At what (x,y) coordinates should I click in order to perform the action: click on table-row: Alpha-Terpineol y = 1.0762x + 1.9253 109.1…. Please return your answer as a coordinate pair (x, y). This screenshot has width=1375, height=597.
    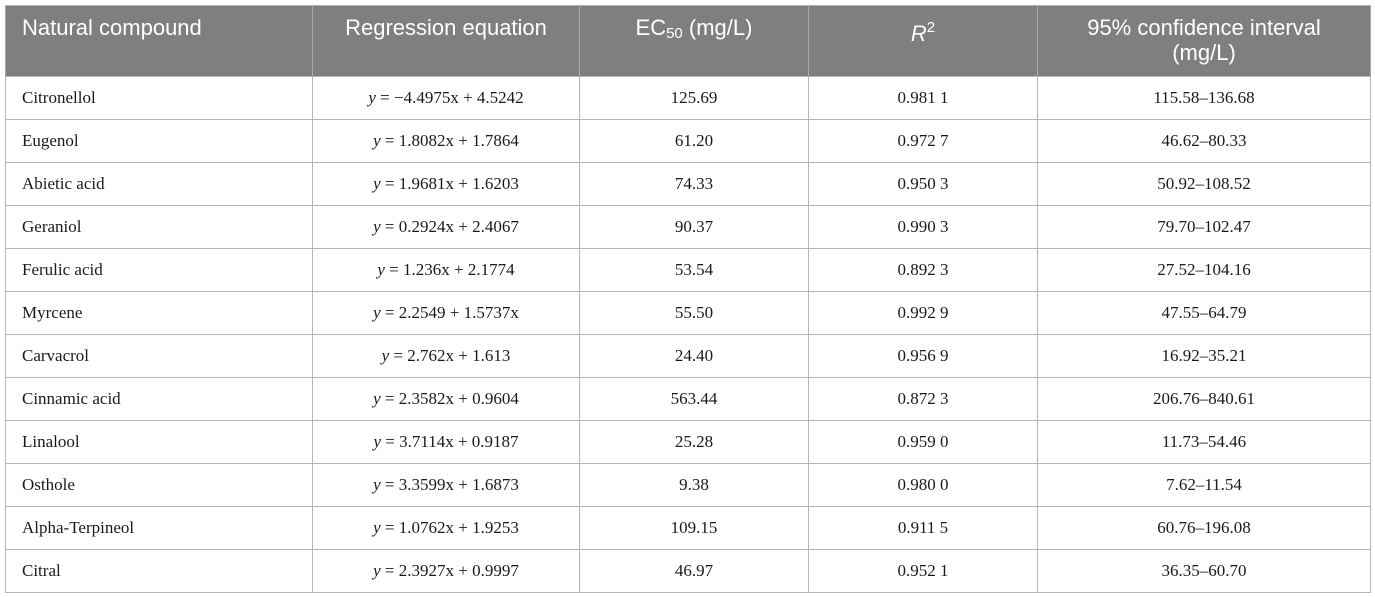
    Looking at the image, I should click on (688, 528).